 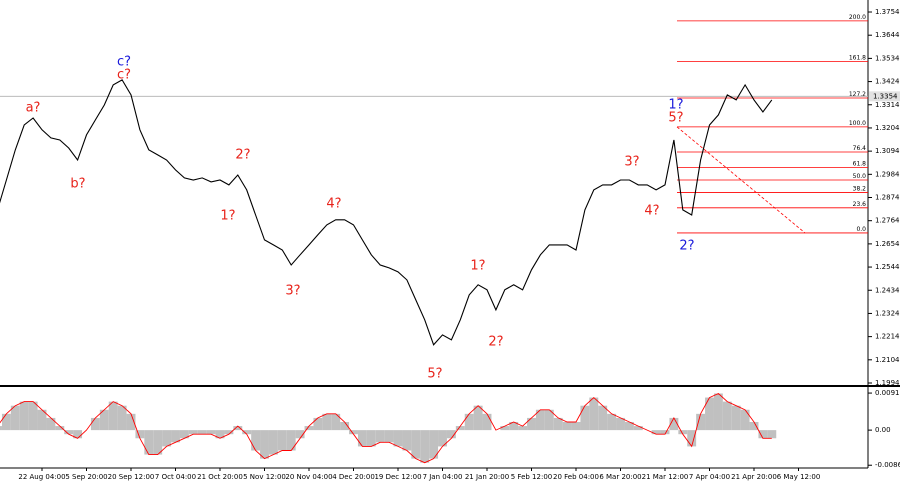 What do you see at coordinates (887, 151) in the screenshot?
I see `y-tick-label: 1.3094` at bounding box center [887, 151].